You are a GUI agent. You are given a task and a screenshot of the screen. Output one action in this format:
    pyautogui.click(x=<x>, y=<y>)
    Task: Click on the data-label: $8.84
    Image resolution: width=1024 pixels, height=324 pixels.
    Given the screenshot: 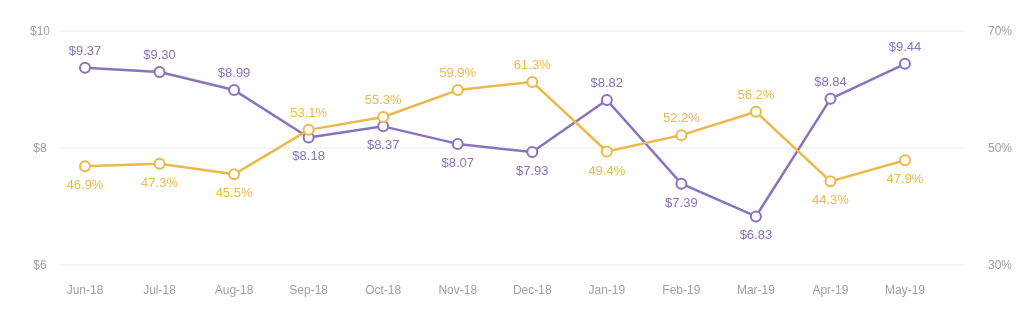 What is the action you would take?
    pyautogui.click(x=830, y=81)
    